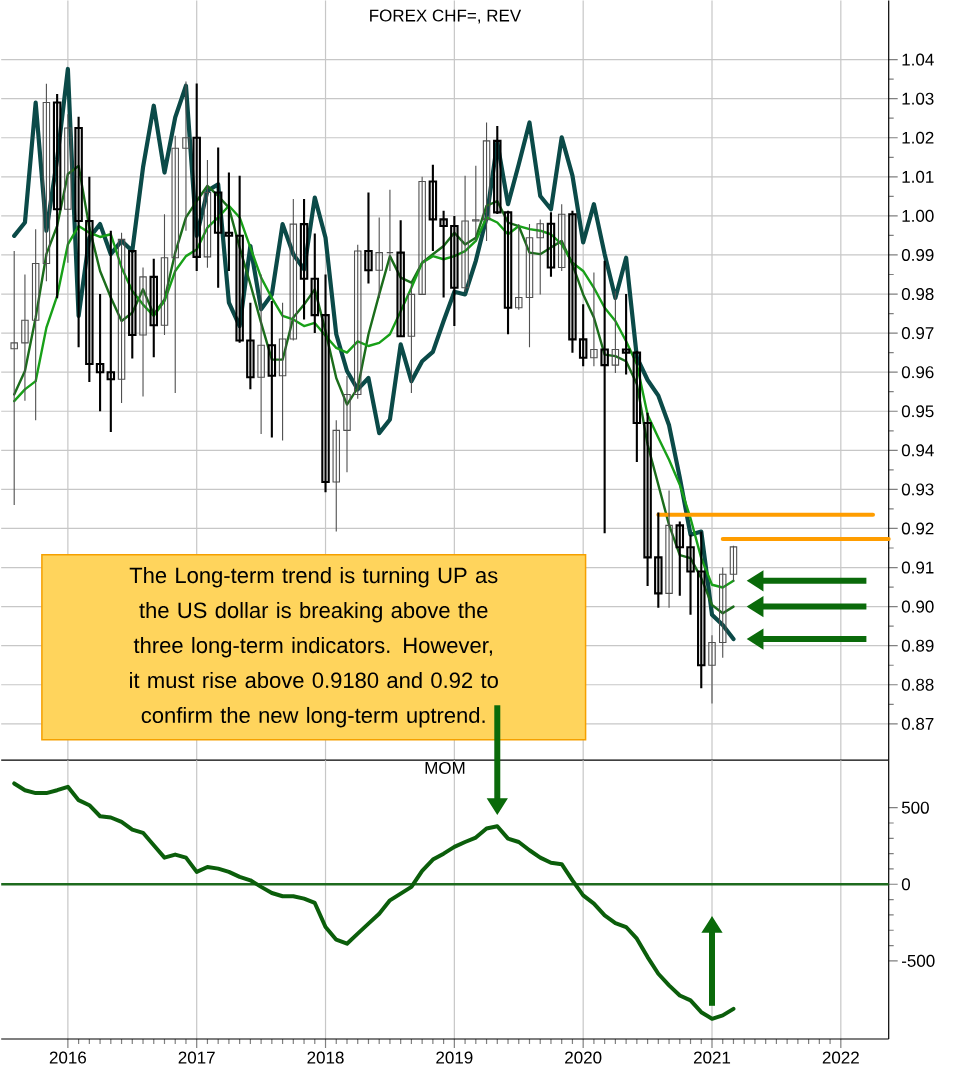 This screenshot has width=961, height=1078. What do you see at coordinates (314, 647) in the screenshot?
I see `annotation: The Long-term trend is turning UP as the US dollar is breaking above the three long-term indicators. However, it must rise above 0.9180 and 0.92 to confirm the new long-term uptrend.` at bounding box center [314, 647].